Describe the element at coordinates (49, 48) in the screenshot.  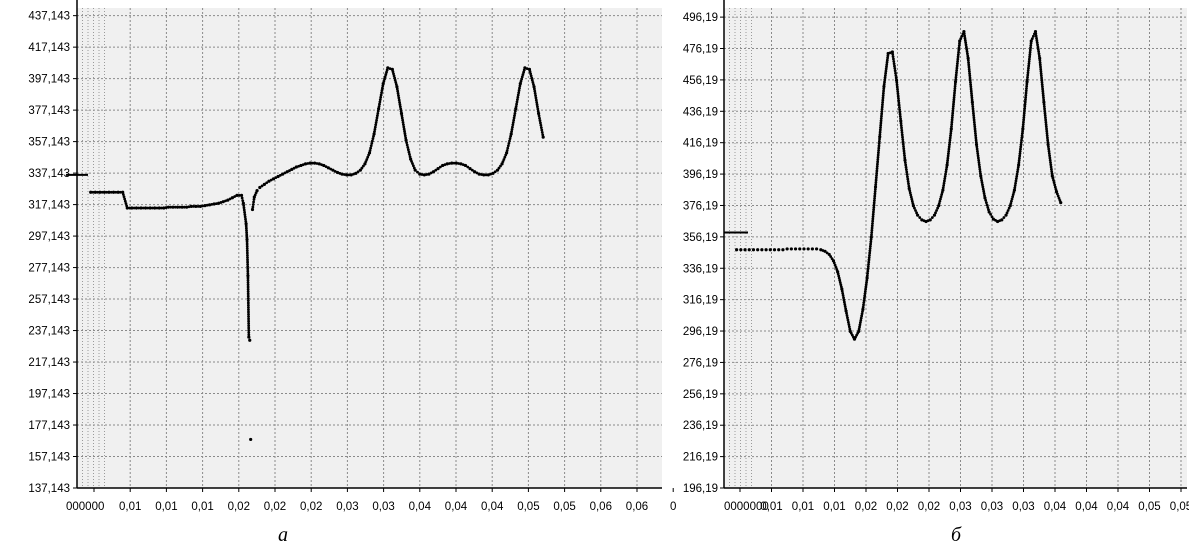
I see `y-tick-label: 417,143` at that location.